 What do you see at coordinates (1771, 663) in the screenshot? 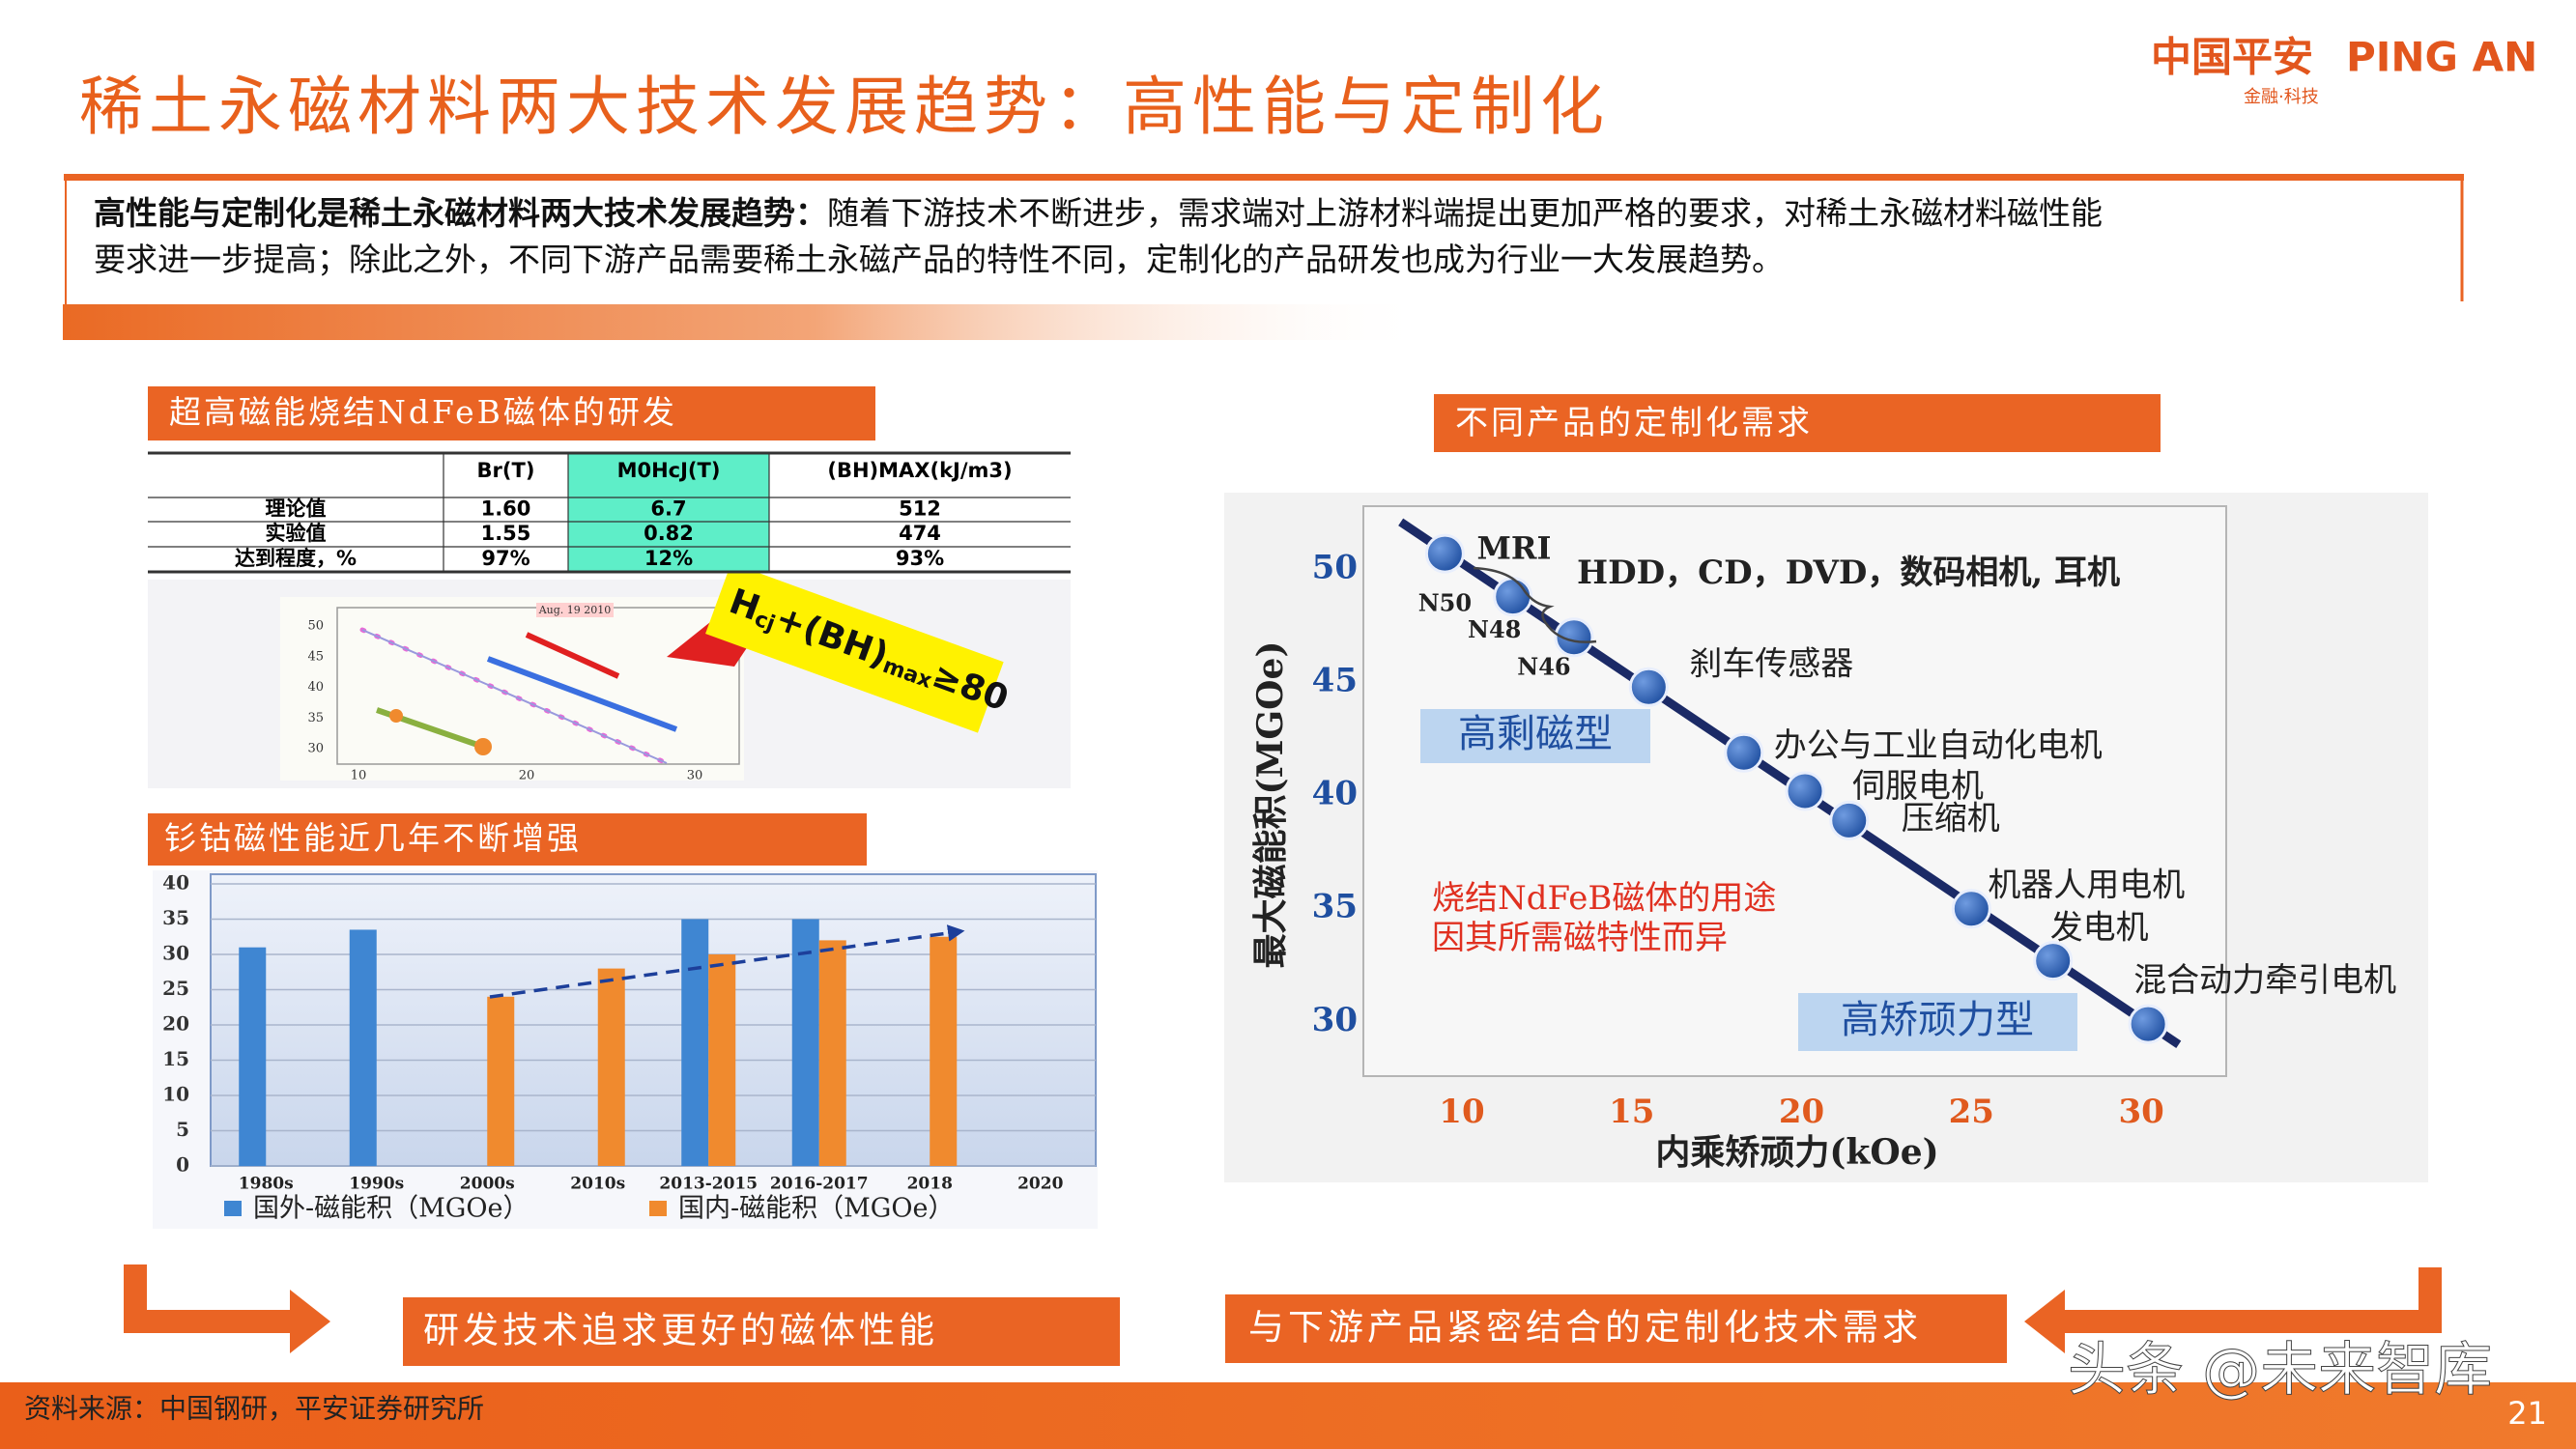
I see `point-label: 刹车传感器` at bounding box center [1771, 663].